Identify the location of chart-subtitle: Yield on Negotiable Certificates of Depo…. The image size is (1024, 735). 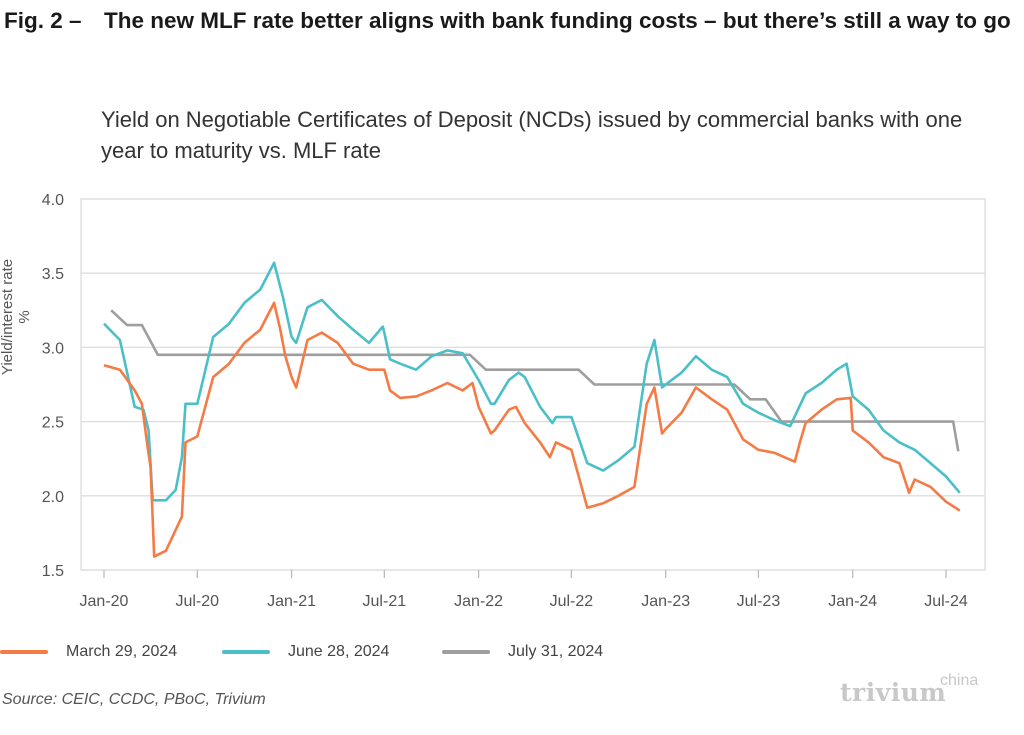
(532, 135).